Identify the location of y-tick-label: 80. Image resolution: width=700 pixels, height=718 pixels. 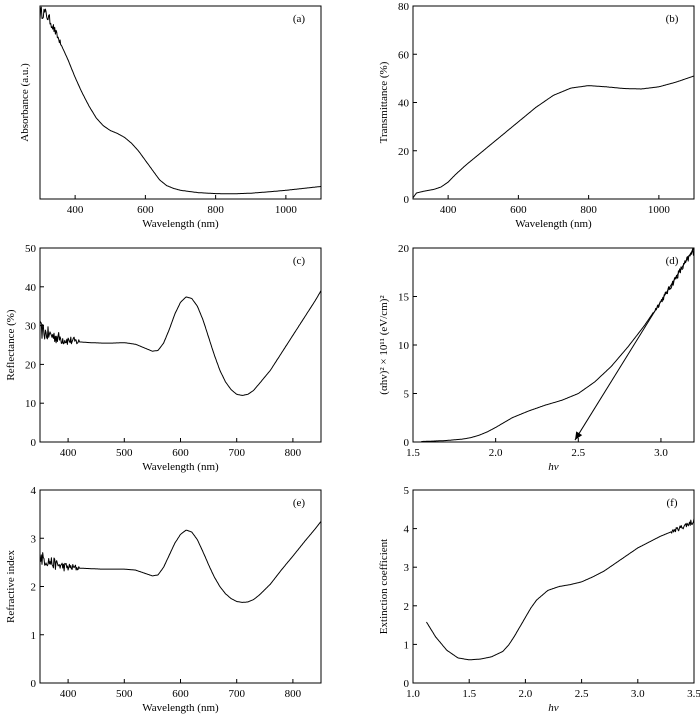
(404, 7).